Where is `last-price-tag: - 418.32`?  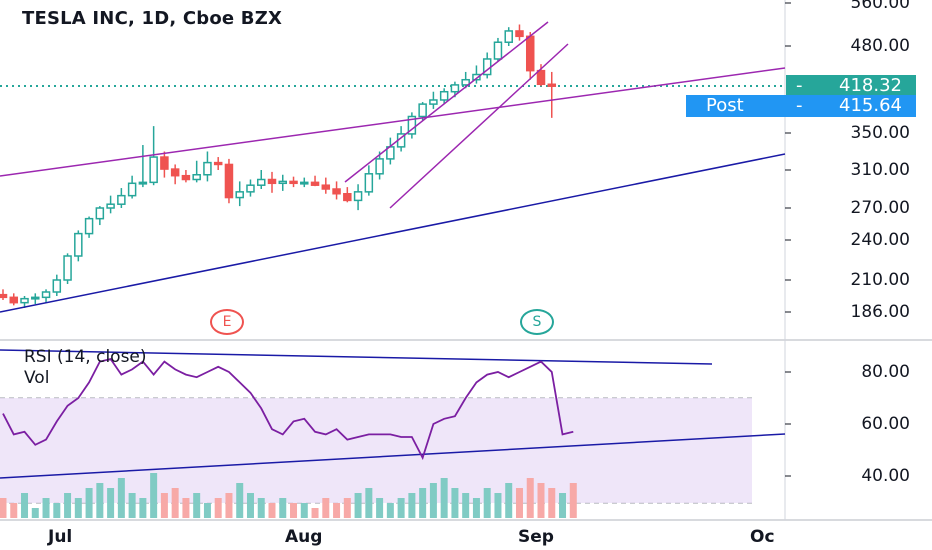 last-price-tag: - 418.32 is located at coordinates (851, 86).